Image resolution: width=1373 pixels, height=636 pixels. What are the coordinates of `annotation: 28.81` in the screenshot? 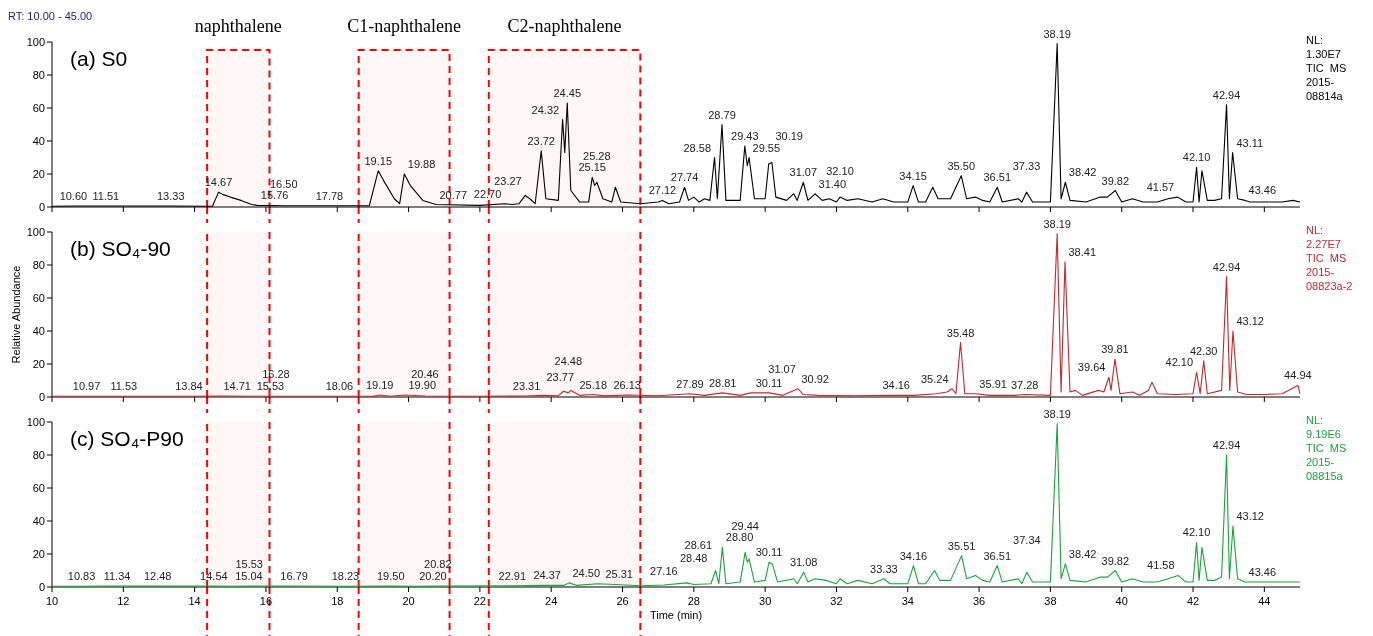 It's located at (722, 382).